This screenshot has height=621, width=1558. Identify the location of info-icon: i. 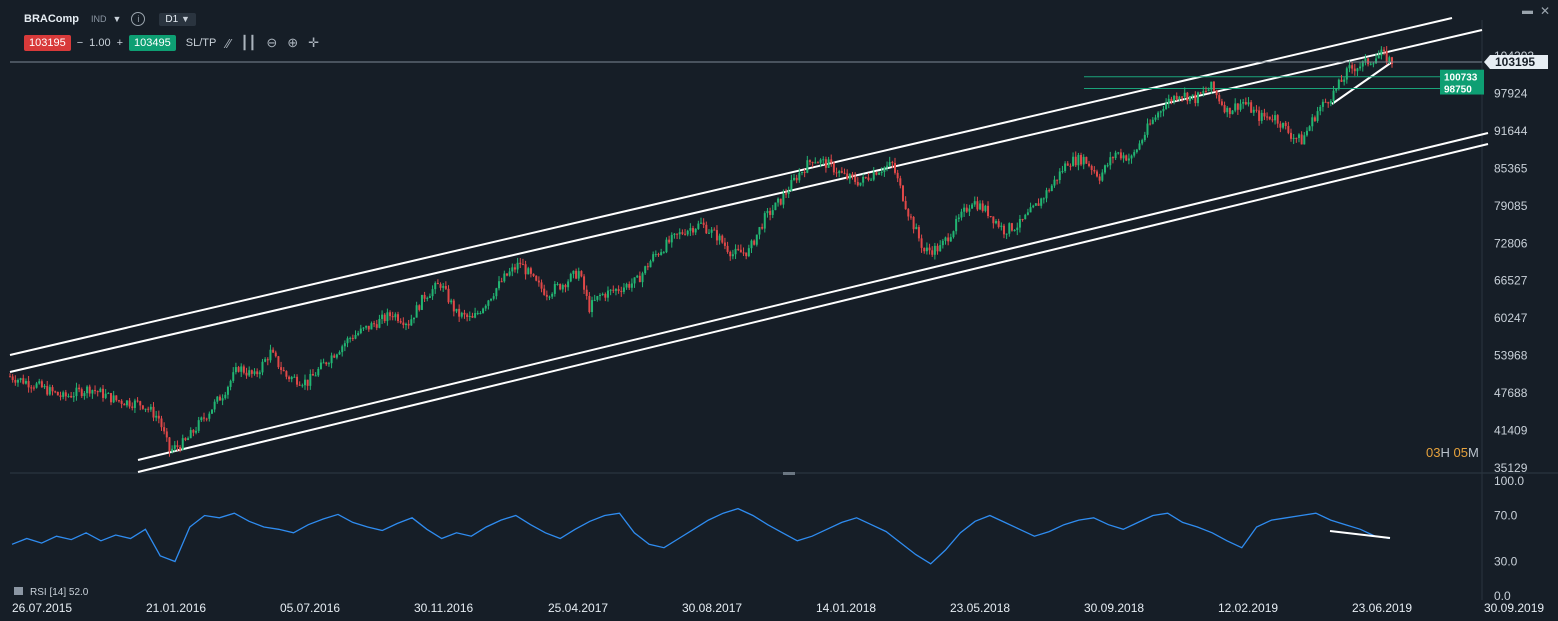
(138, 19).